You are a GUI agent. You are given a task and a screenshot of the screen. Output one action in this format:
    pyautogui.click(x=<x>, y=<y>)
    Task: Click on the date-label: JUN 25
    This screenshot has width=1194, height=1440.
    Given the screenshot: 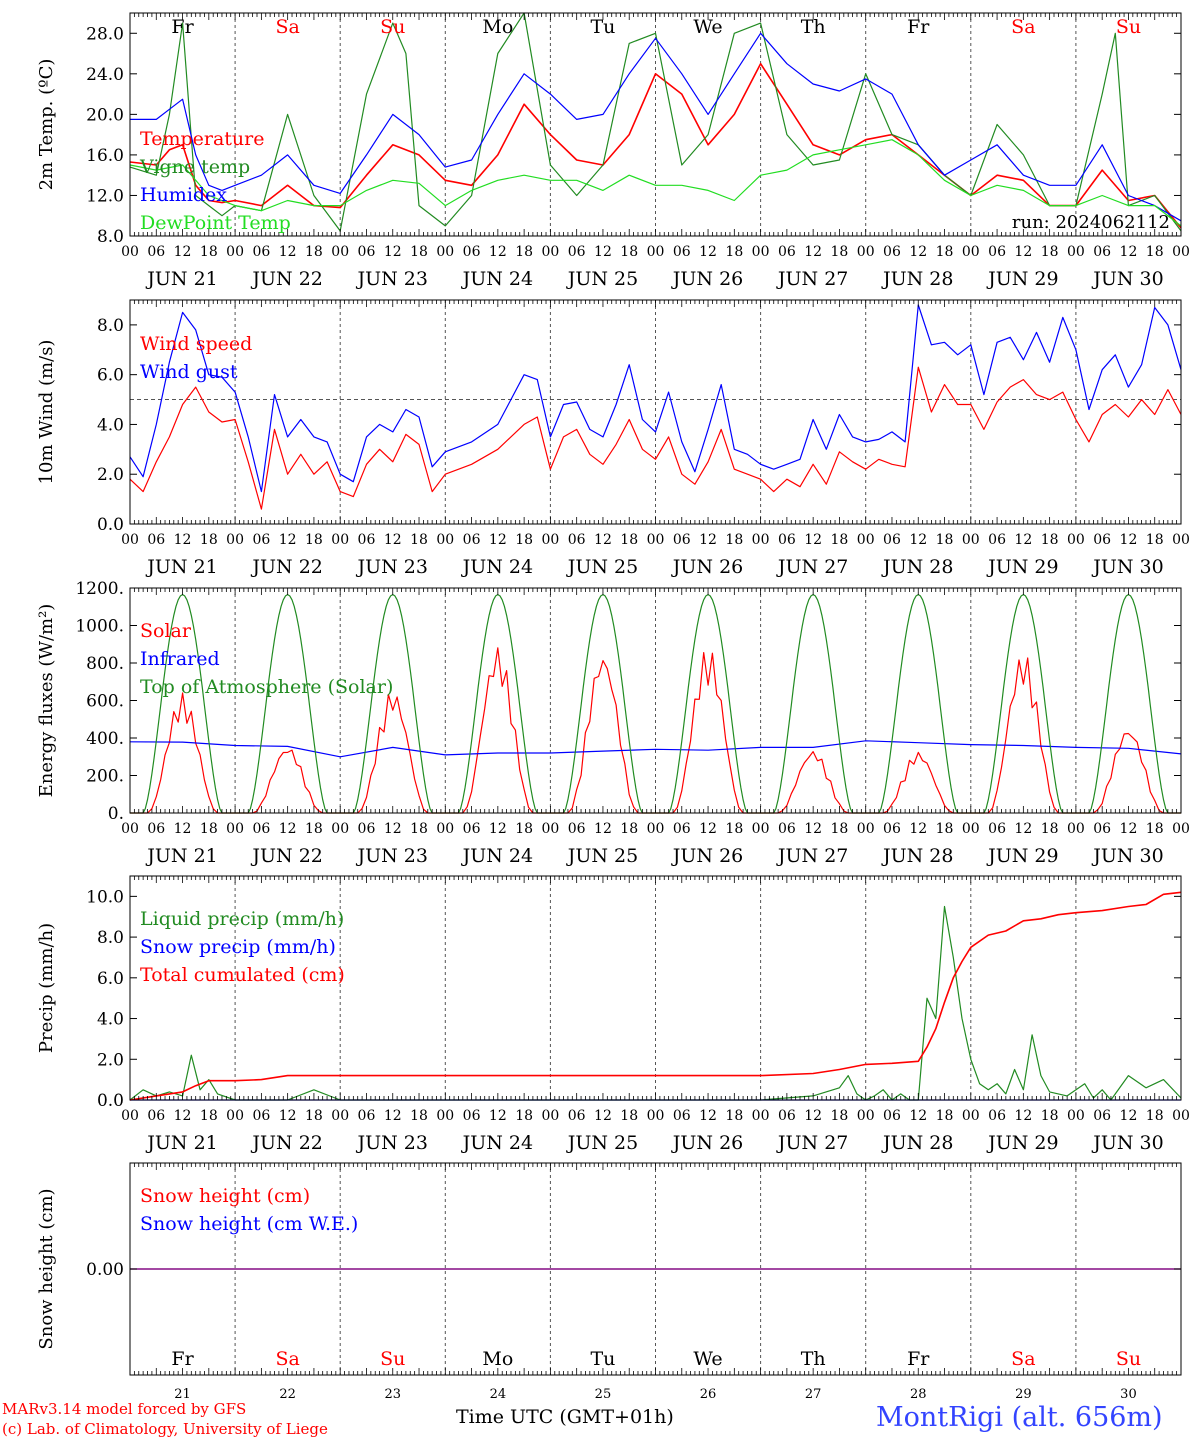 What is the action you would take?
    pyautogui.click(x=602, y=279)
    